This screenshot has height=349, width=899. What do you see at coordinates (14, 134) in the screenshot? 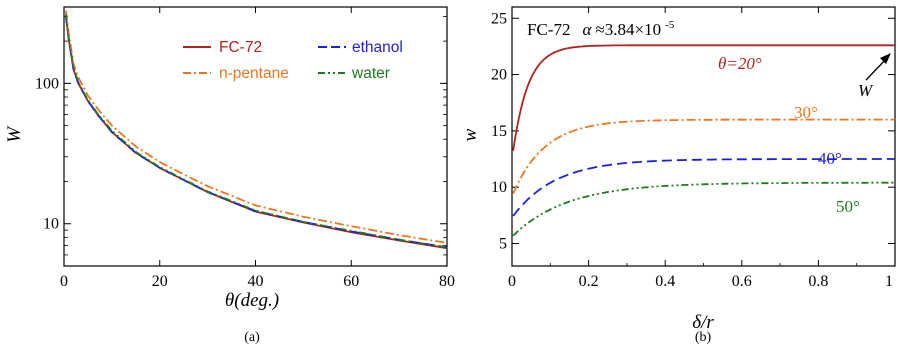
I see `a-ylabel: W` at bounding box center [14, 134].